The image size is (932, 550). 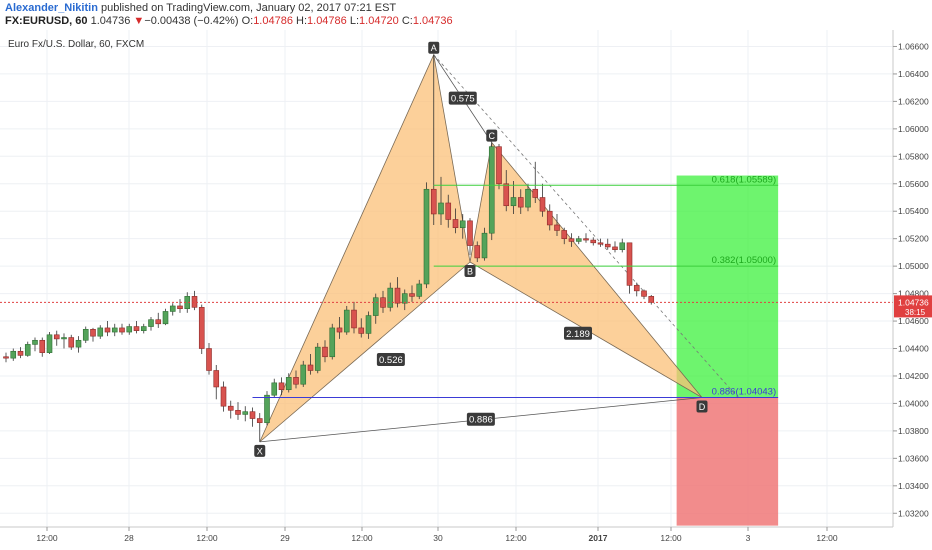 I want to click on ratio-label: 0.526, so click(x=391, y=360).